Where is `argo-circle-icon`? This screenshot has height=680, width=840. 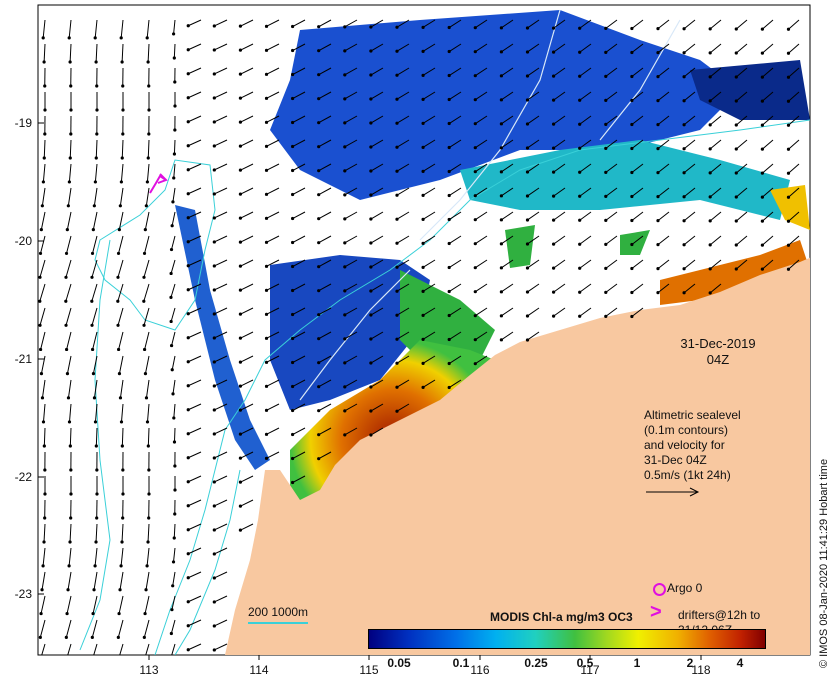
argo-circle-icon is located at coordinates (659, 589).